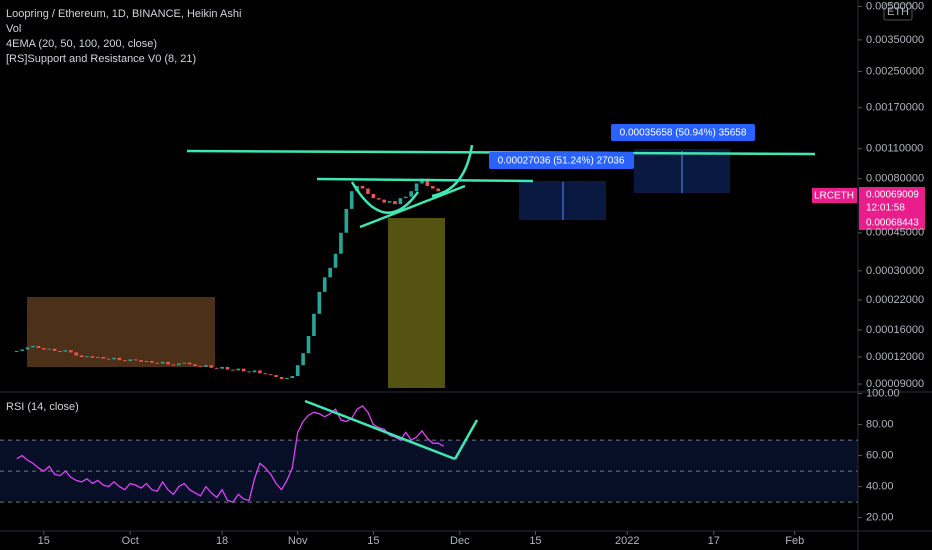 This screenshot has width=932, height=550. Describe the element at coordinates (880, 518) in the screenshot. I see `y-tick-label: 20.00` at that location.